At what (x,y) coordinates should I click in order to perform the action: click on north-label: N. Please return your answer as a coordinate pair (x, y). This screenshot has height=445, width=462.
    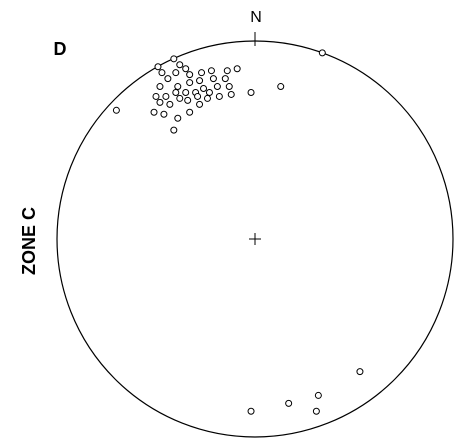
    Looking at the image, I should click on (256, 17).